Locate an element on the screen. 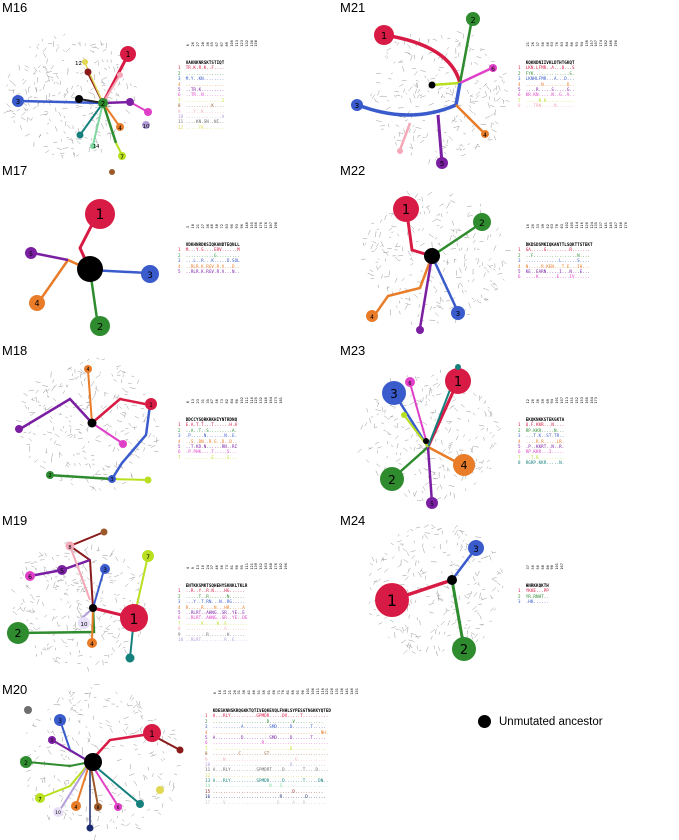  alignment-row: 10 ..............A is located at coordinates (219, 116).